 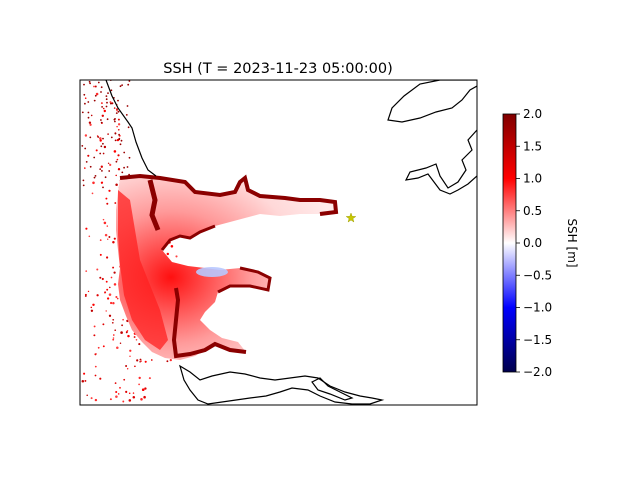 I want to click on chart-title: SSH (T = 2023-11-23 05:00:00), so click(x=277, y=69).